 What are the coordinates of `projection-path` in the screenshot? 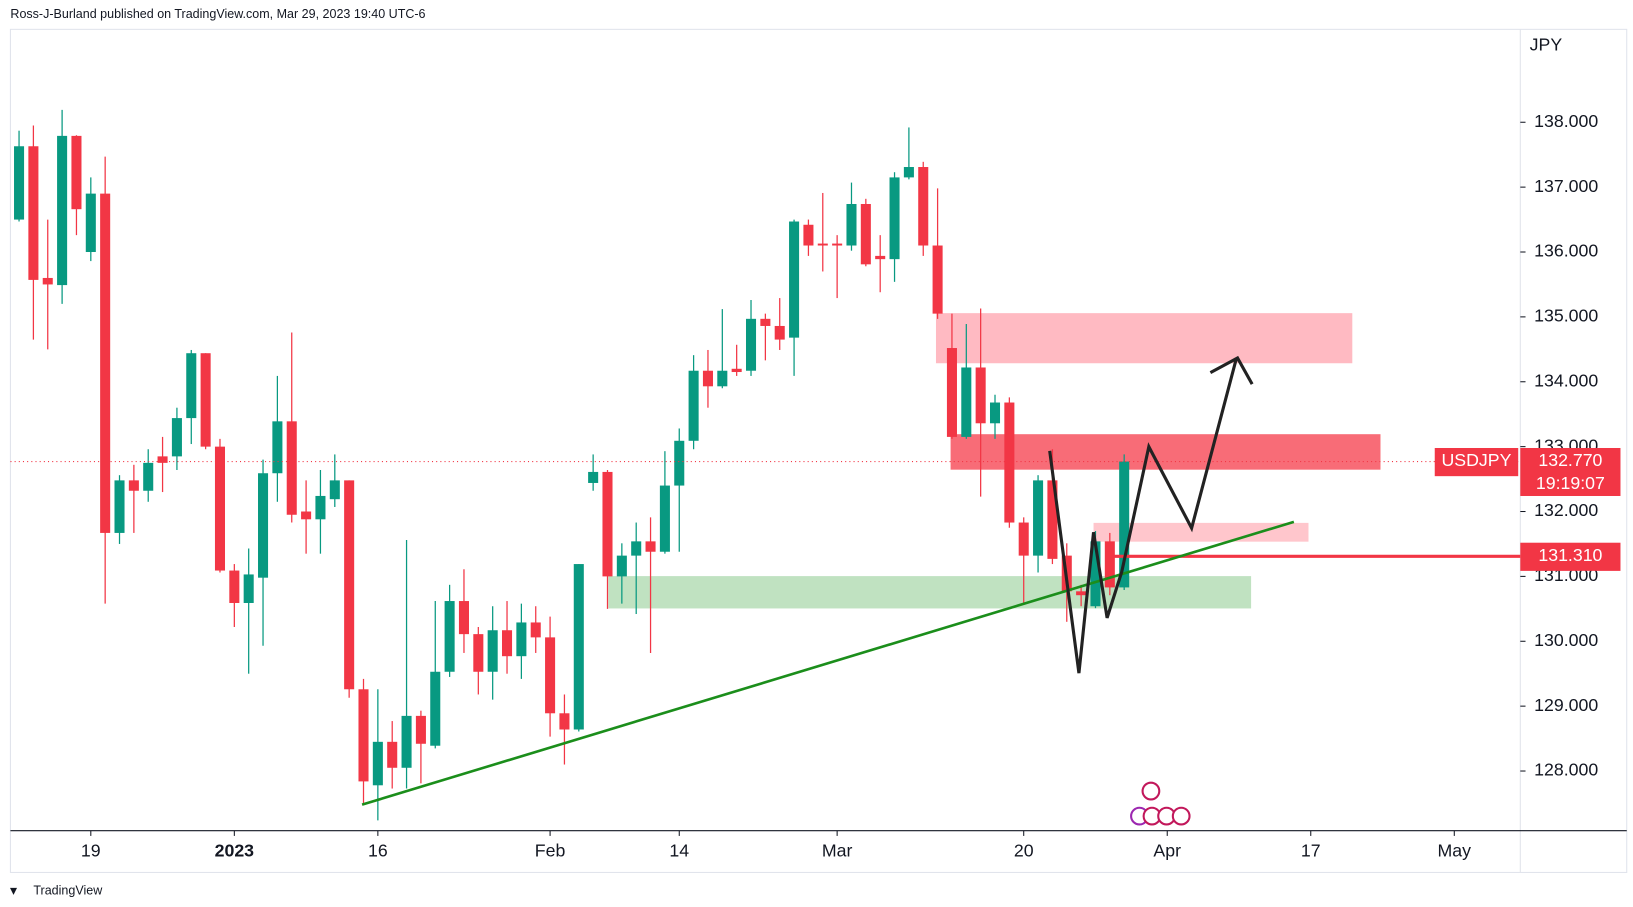 It's located at (1143, 515).